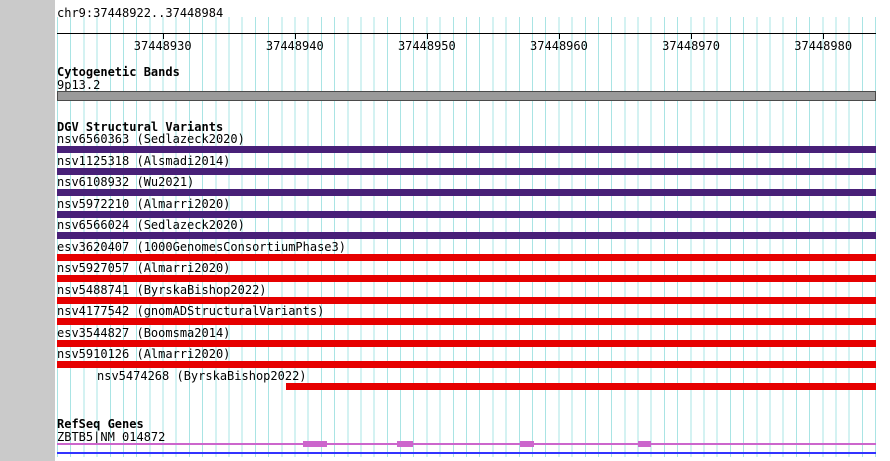  I want to click on variant-label: esv3544827 (Boomsma2014), so click(144, 332).